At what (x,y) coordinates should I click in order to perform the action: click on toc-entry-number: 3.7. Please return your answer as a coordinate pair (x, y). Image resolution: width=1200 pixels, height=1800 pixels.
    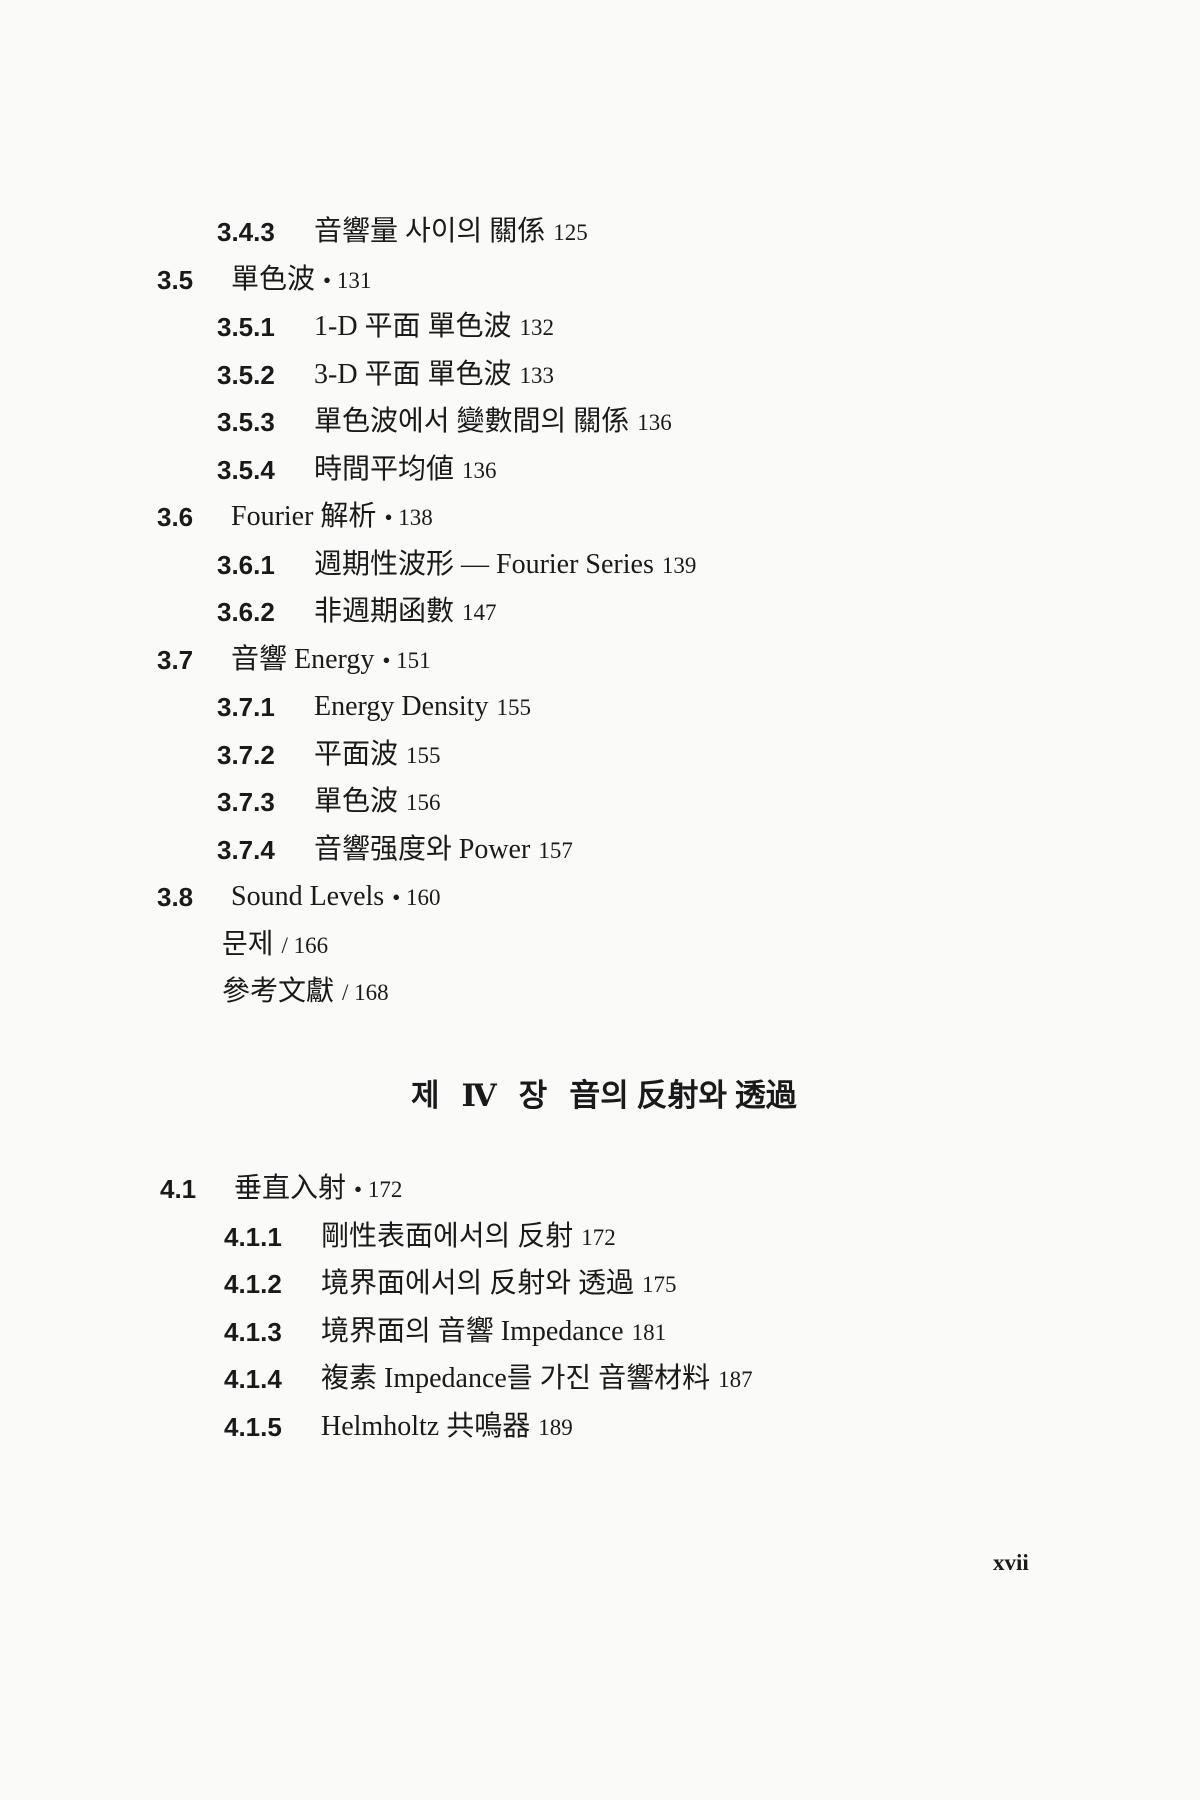
    Looking at the image, I should click on (175, 659).